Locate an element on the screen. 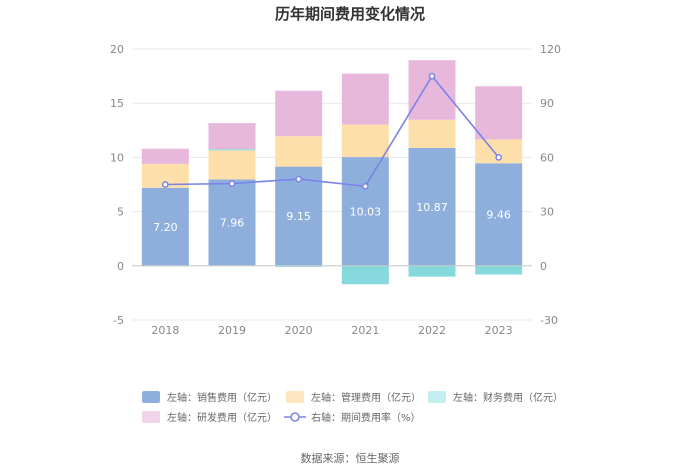 Image resolution: width=700 pixels, height=474 pixels. left-tick-label: -5 is located at coordinates (118, 320).